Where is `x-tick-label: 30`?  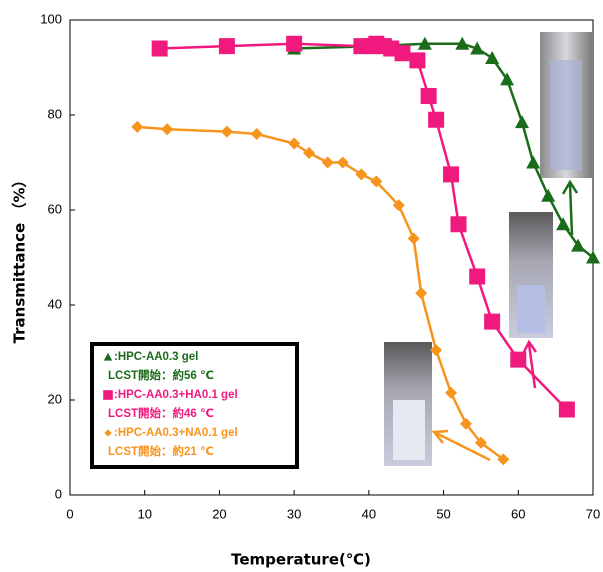 x-tick-label: 30 is located at coordinates (294, 513).